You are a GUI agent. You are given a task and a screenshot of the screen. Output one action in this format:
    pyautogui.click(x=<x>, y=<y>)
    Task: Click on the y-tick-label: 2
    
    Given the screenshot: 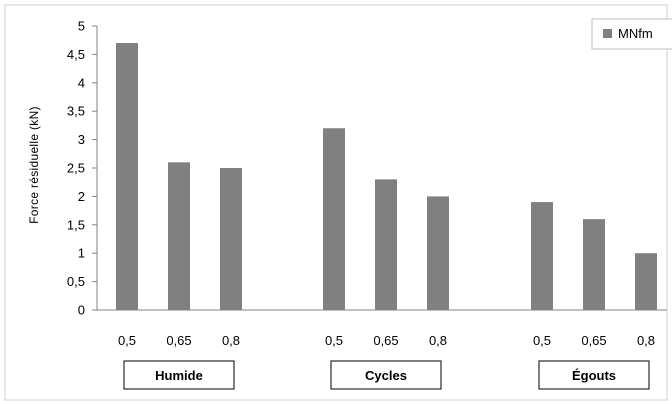 What is the action you would take?
    pyautogui.click(x=81, y=196)
    